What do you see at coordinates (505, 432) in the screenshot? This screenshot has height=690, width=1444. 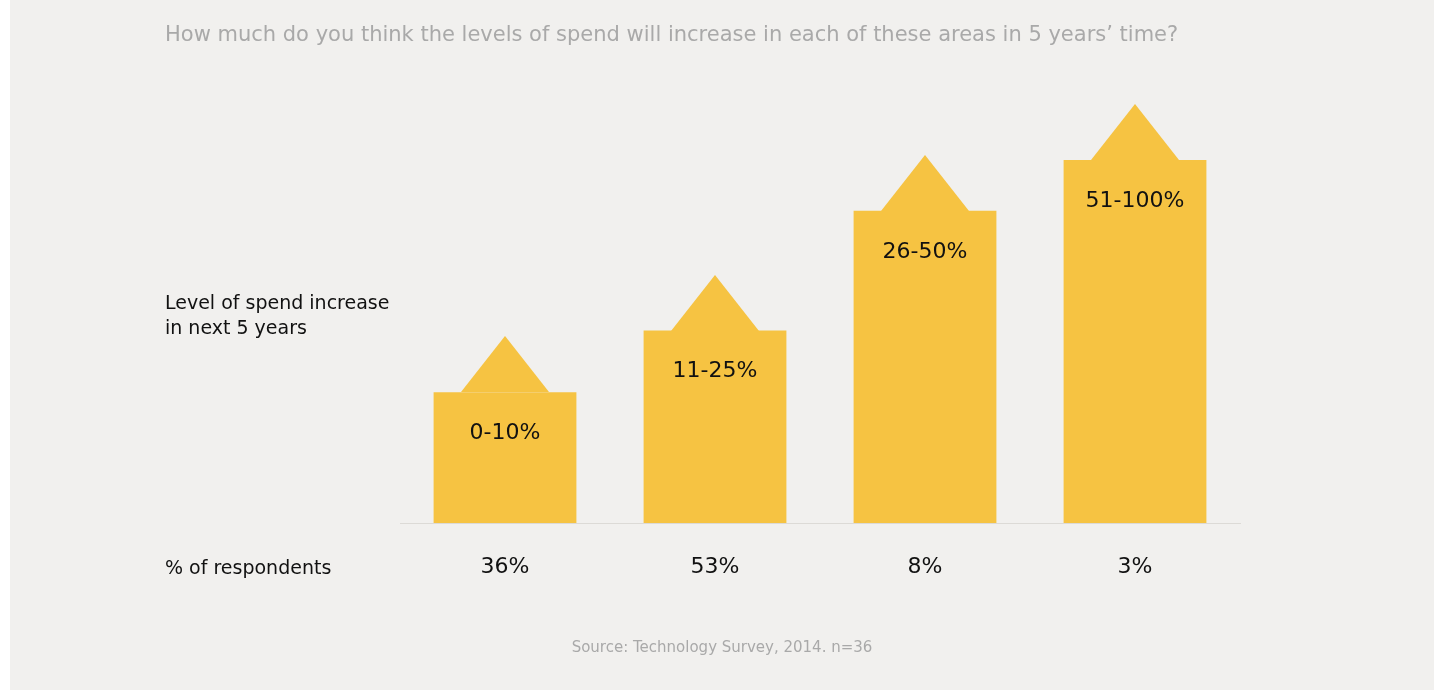 I see `x-tick-label: 0-10%` at bounding box center [505, 432].